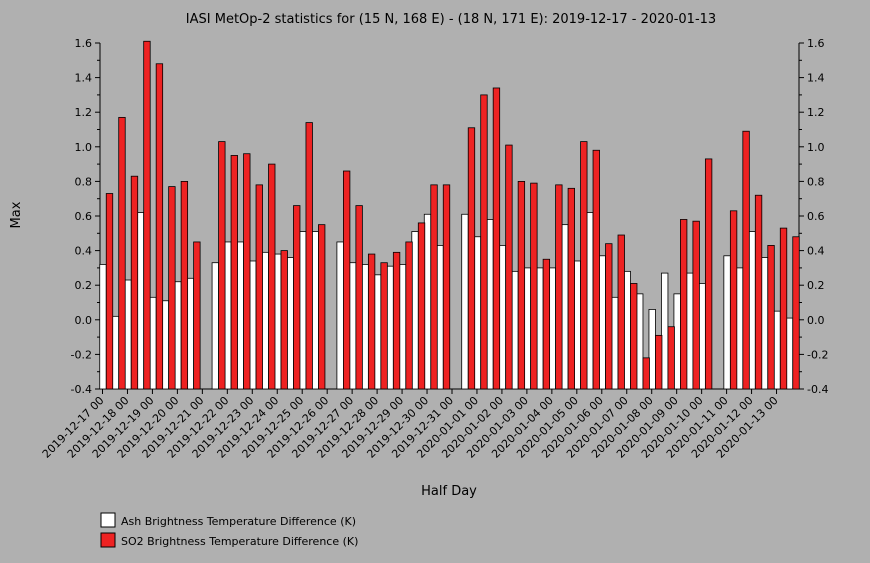 The image size is (870, 563). Describe the element at coordinates (84, 251) in the screenshot. I see `y-tick-label-left: 0.4` at that location.